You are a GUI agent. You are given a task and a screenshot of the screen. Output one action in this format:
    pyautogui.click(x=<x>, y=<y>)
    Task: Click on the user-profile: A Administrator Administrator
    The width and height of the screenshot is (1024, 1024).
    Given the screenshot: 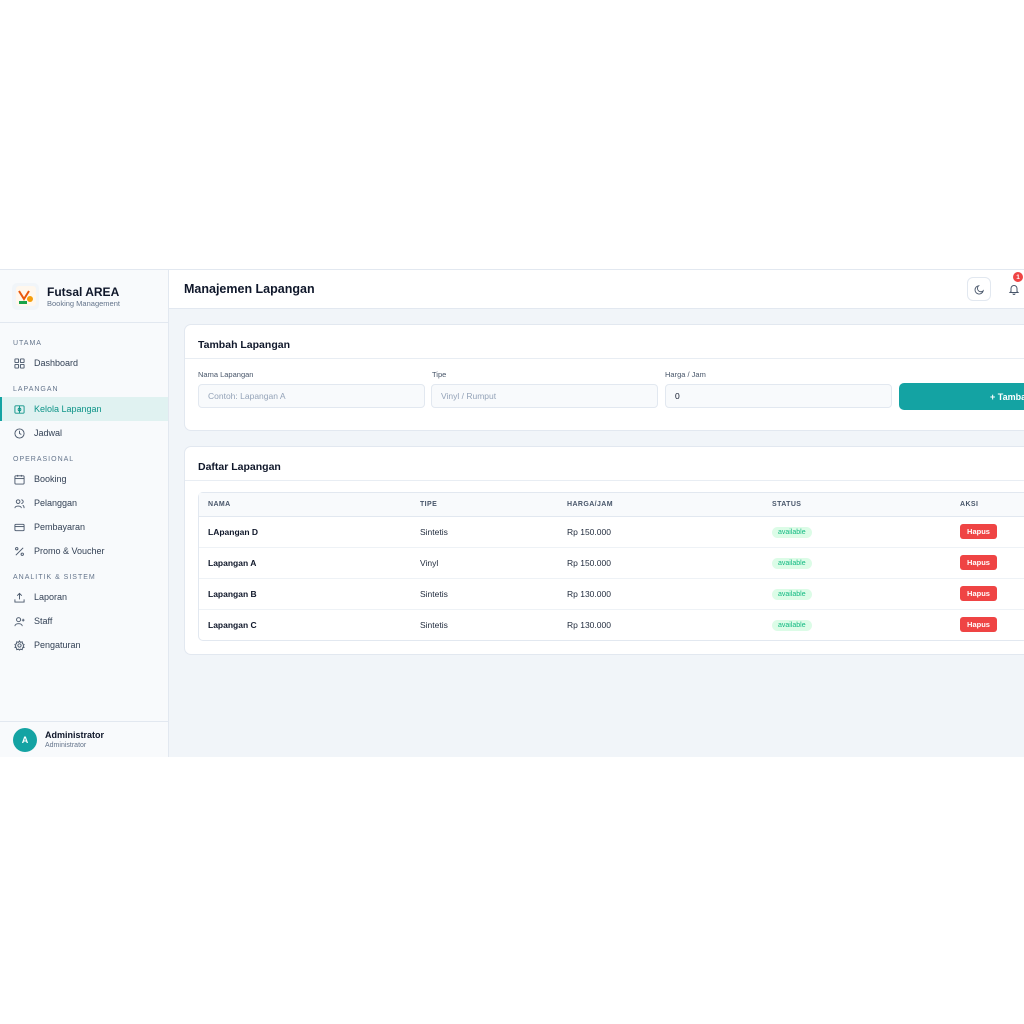 What is the action you would take?
    pyautogui.click(x=84, y=739)
    